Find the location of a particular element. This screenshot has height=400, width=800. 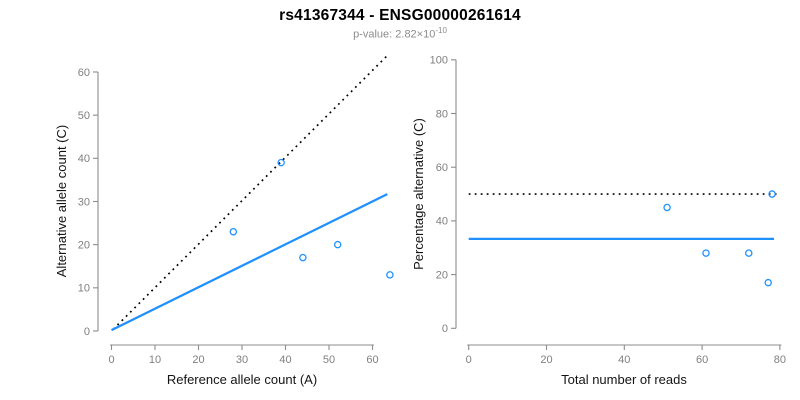

y-axis-title: Percentage alternative (C) is located at coordinates (418, 194).